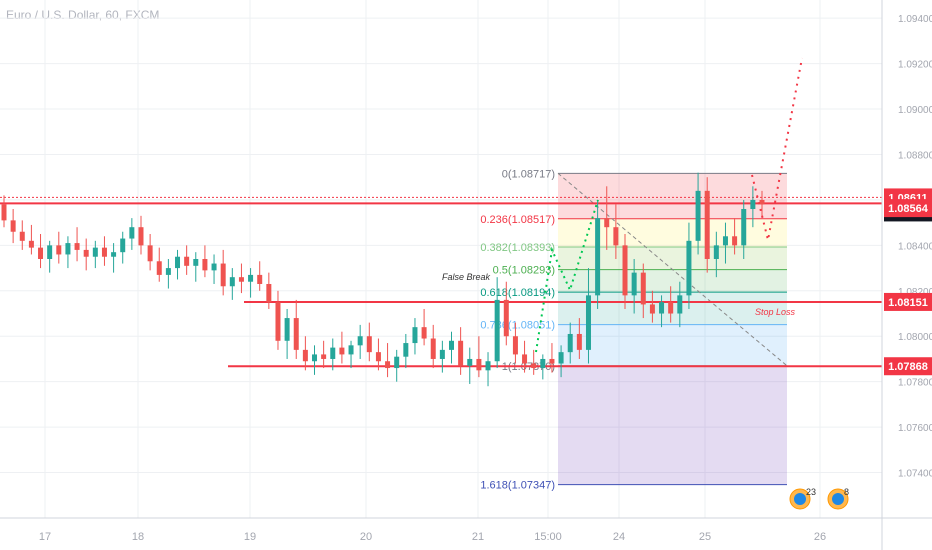 This screenshot has height=550, width=932. Describe the element at coordinates (915, 155) in the screenshot. I see `price-tick-label: 1.08800` at that location.